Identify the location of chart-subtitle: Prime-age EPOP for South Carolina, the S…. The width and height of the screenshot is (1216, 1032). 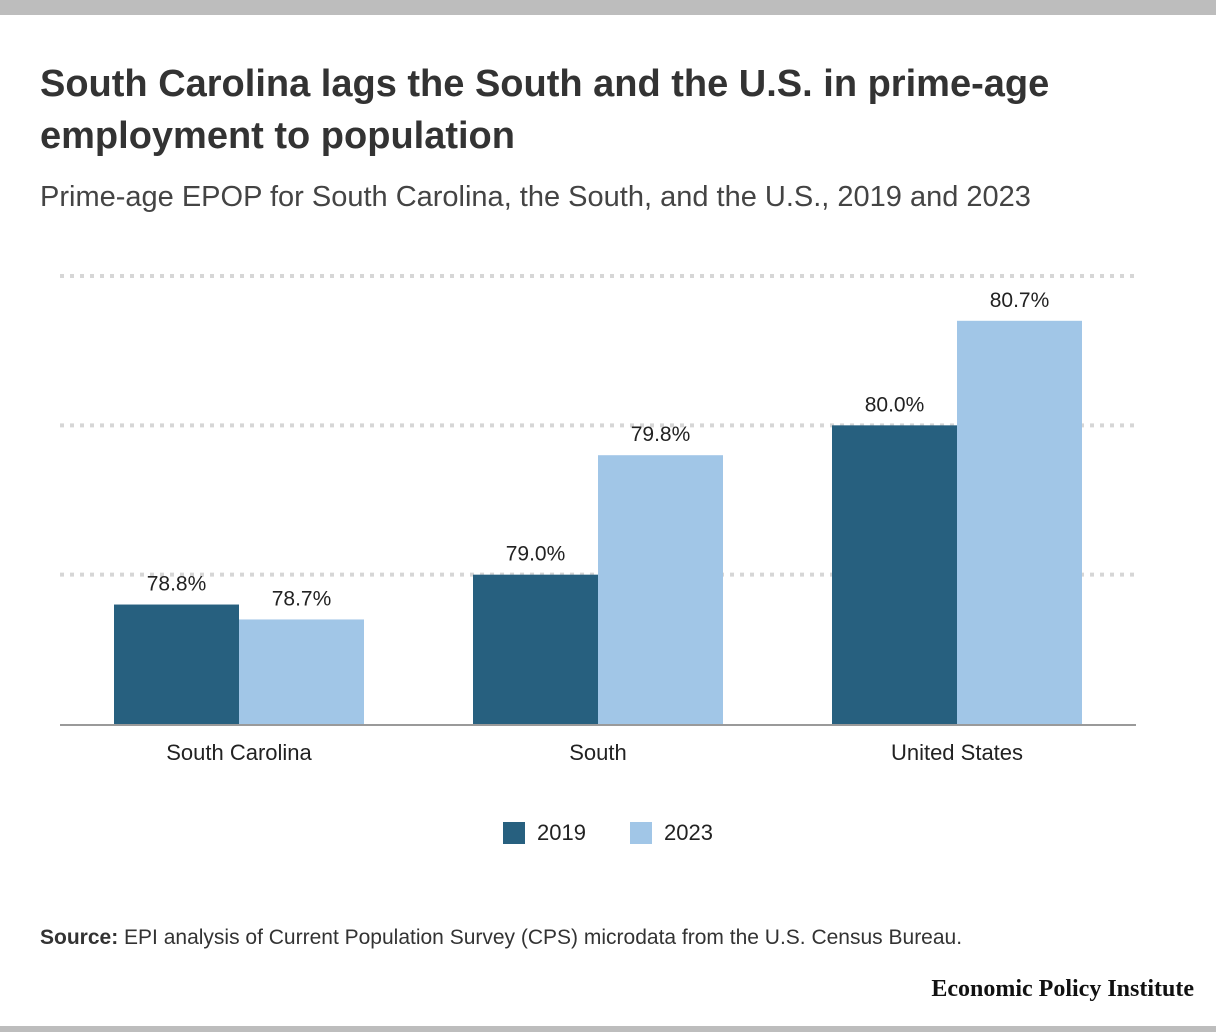
(535, 197).